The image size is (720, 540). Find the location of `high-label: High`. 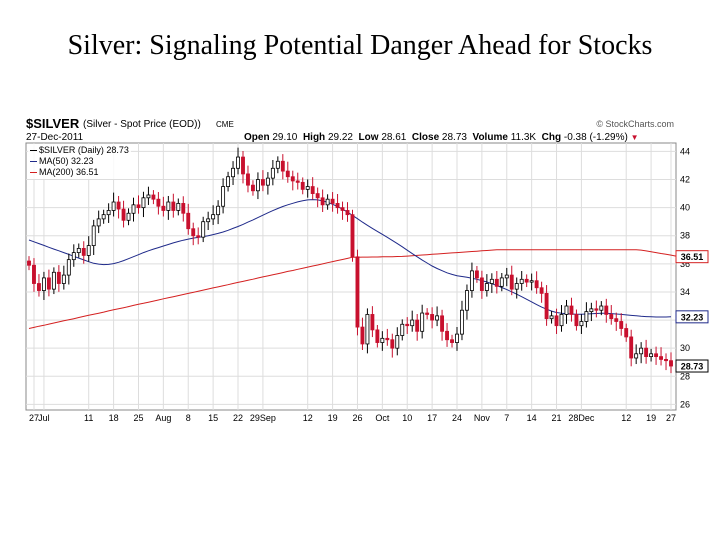

high-label: High is located at coordinates (314, 137).